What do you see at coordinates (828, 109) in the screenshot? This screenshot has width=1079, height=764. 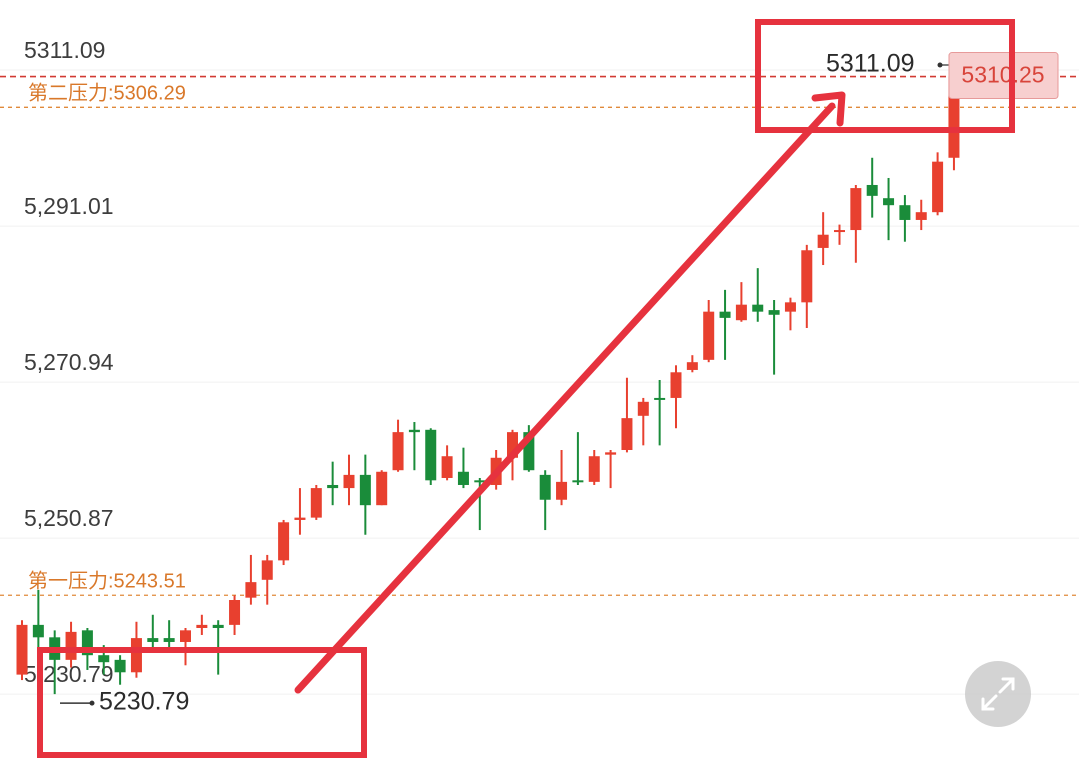 I see `annotation-arrow-head` at bounding box center [828, 109].